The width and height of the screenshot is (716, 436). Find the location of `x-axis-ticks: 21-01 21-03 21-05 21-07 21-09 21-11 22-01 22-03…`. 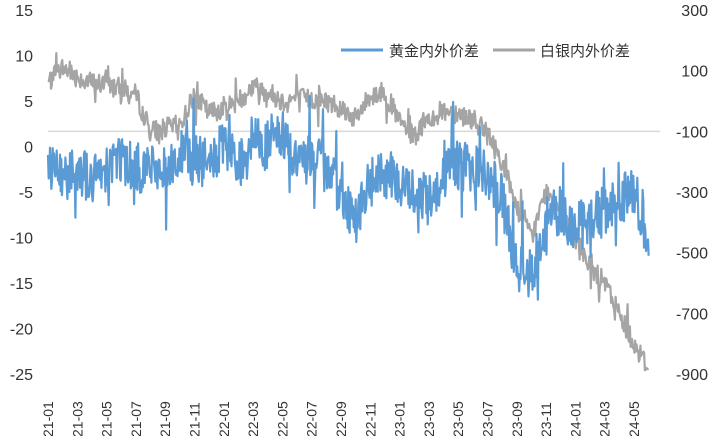

x-axis-ticks: 21-01 21-03 21-05 21-07 21-09 21-11 22-01 22-03… is located at coordinates (341, 418).